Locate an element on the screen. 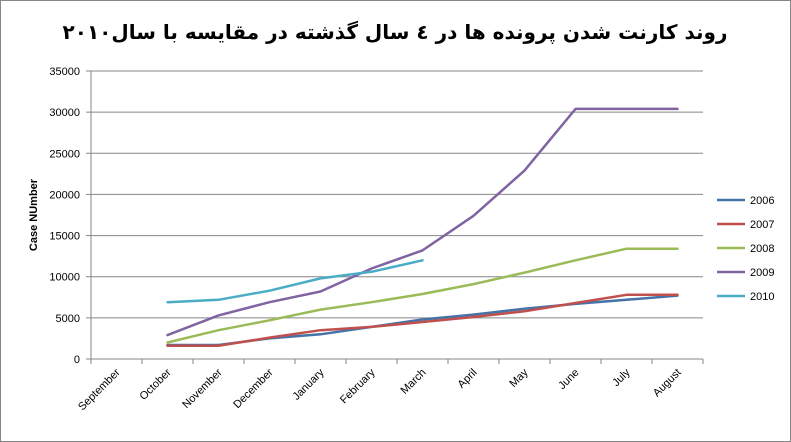 The height and width of the screenshot is (442, 791). y-tick-label: 20000 is located at coordinates (64, 195).